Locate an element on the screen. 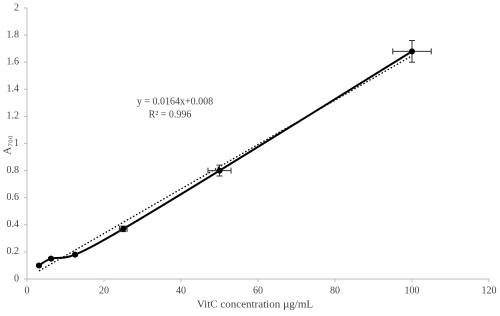  x-tick-label: 80 is located at coordinates (335, 290).